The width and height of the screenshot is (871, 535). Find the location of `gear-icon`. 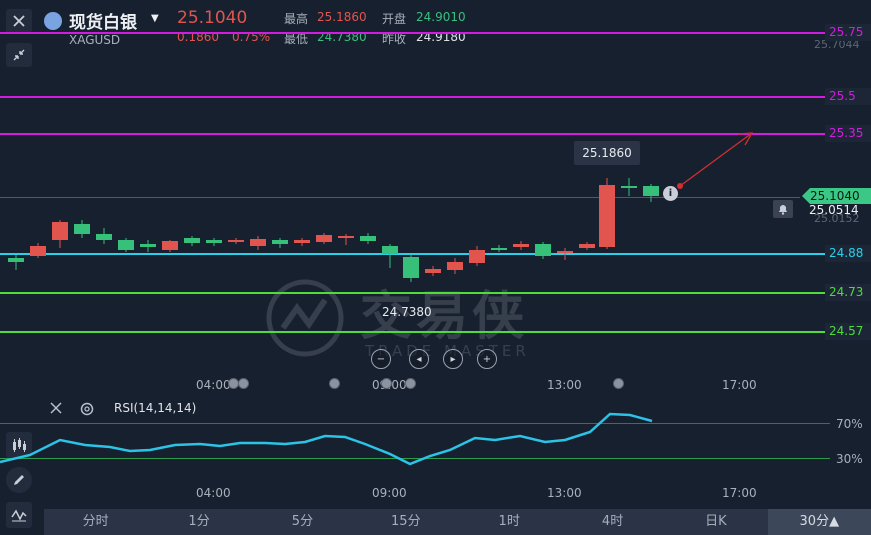

gear-icon is located at coordinates (87, 409).